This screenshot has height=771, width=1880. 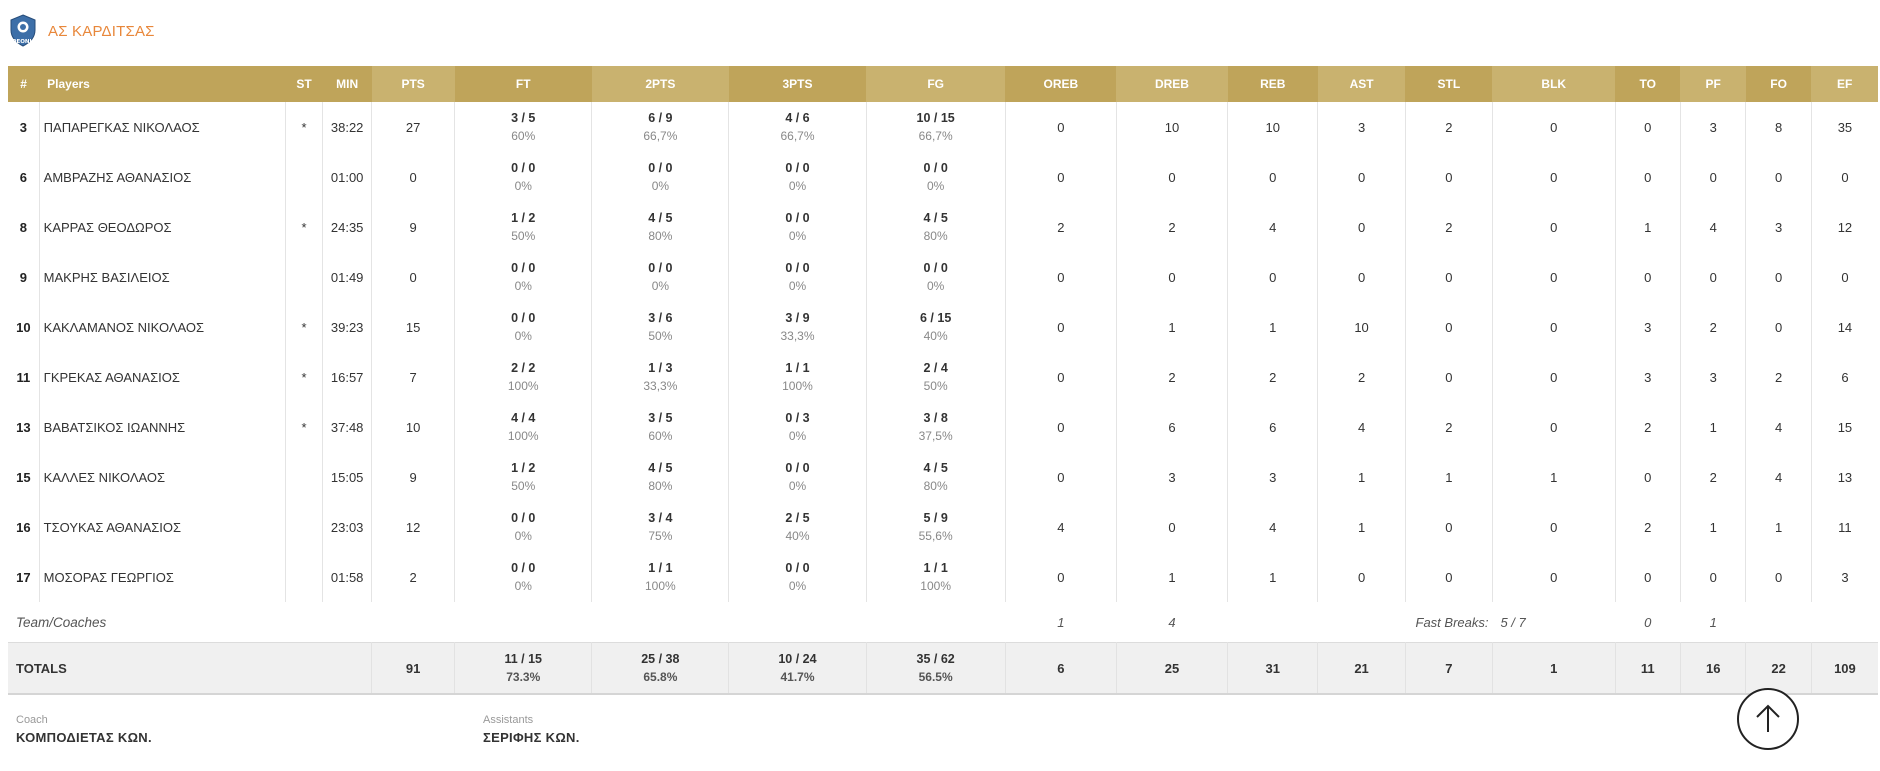 What do you see at coordinates (162, 477) in the screenshot?
I see `player-name: ΚΑΛΛΕΣ ΝΙΚΟΛΑΟΣ` at bounding box center [162, 477].